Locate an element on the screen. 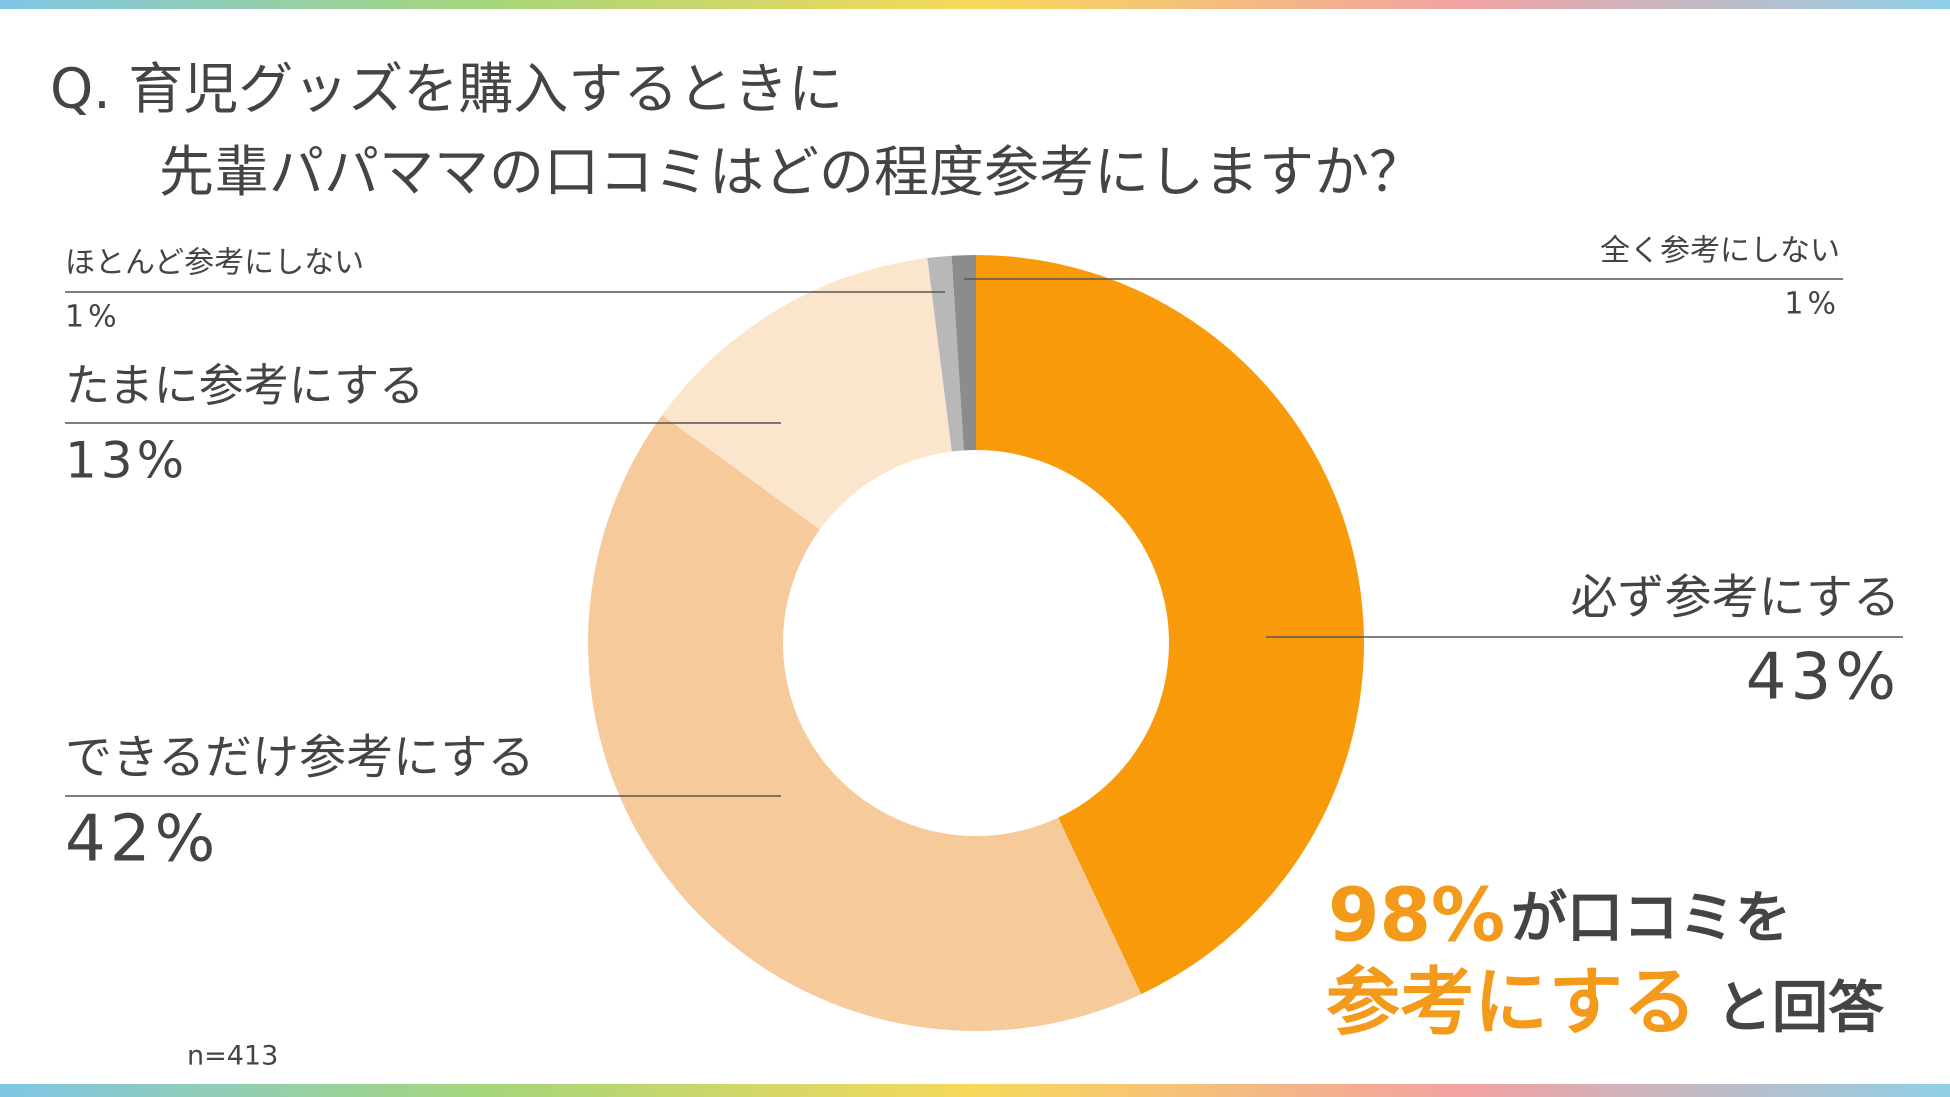  slice-label: できるだけ参考にする is located at coordinates (300, 758).